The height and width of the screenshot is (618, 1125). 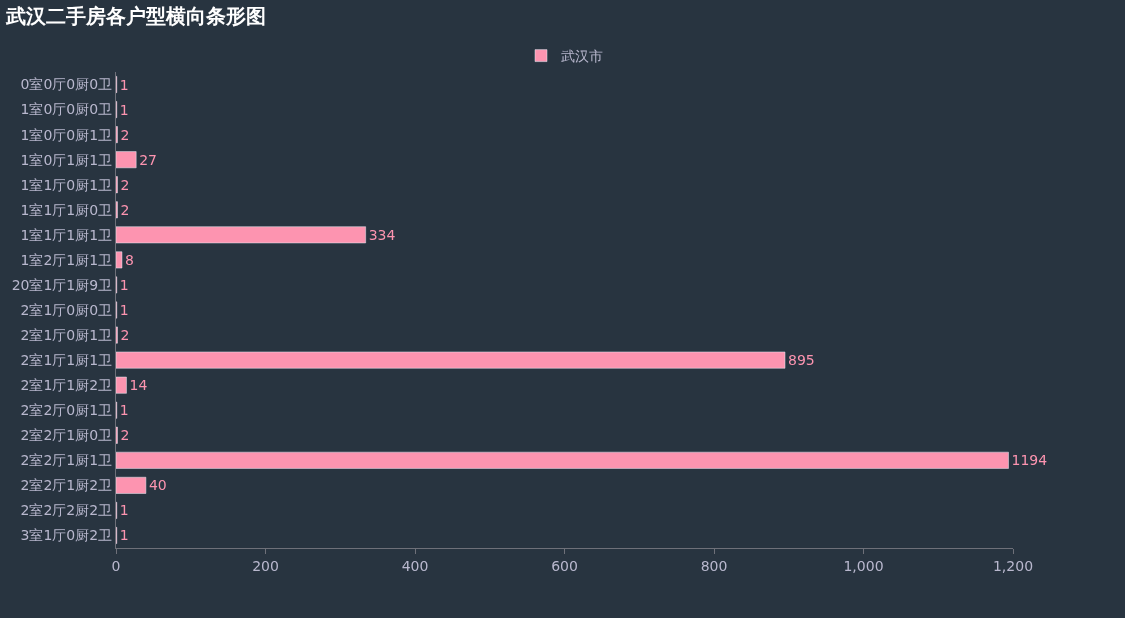 I want to click on data-label: 27, so click(x=148, y=159).